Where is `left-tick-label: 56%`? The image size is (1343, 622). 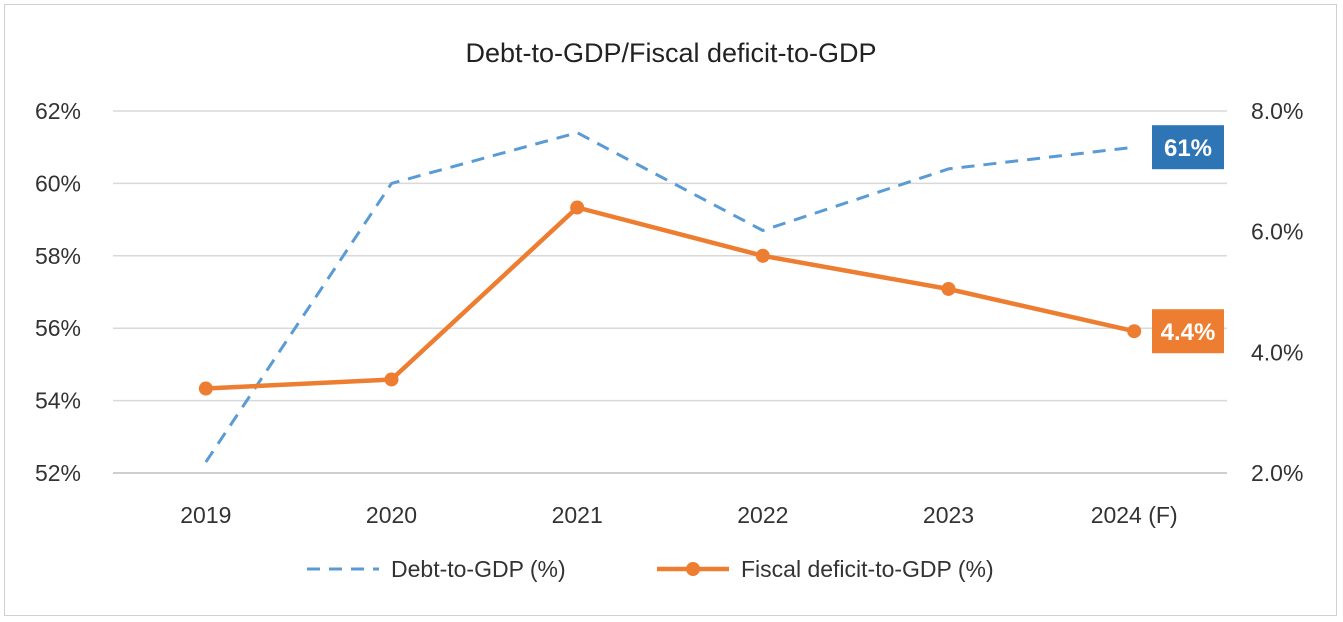
left-tick-label: 56% is located at coordinates (58, 328).